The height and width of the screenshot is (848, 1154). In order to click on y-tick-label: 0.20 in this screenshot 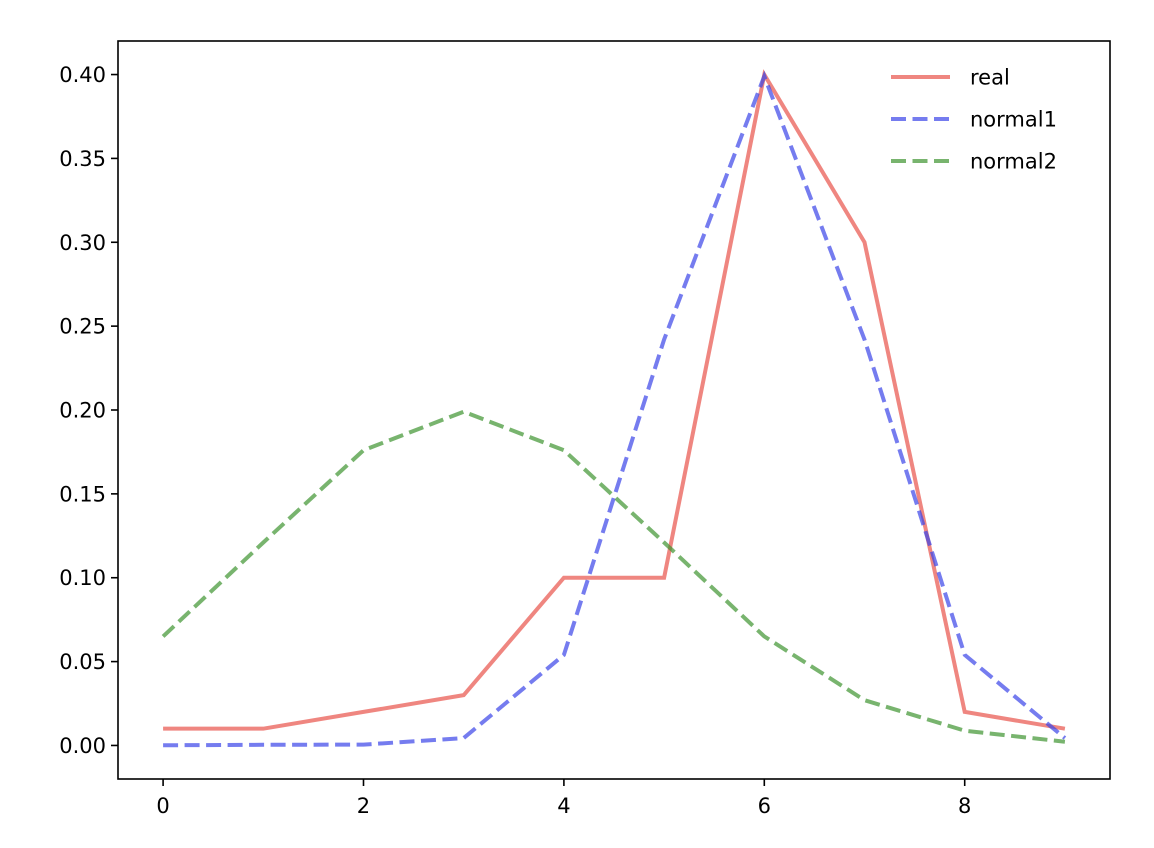, I will do `click(82, 411)`.